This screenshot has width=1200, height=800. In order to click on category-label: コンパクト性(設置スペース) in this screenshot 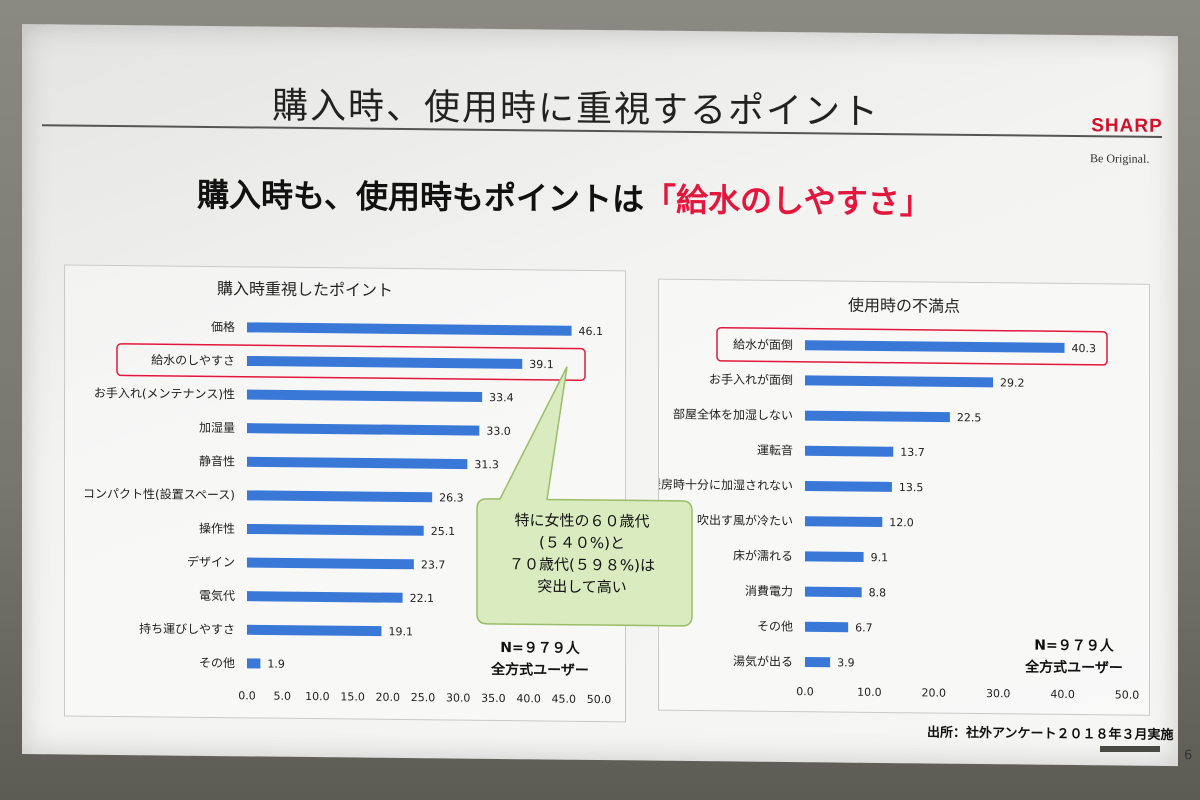, I will do `click(159, 494)`.